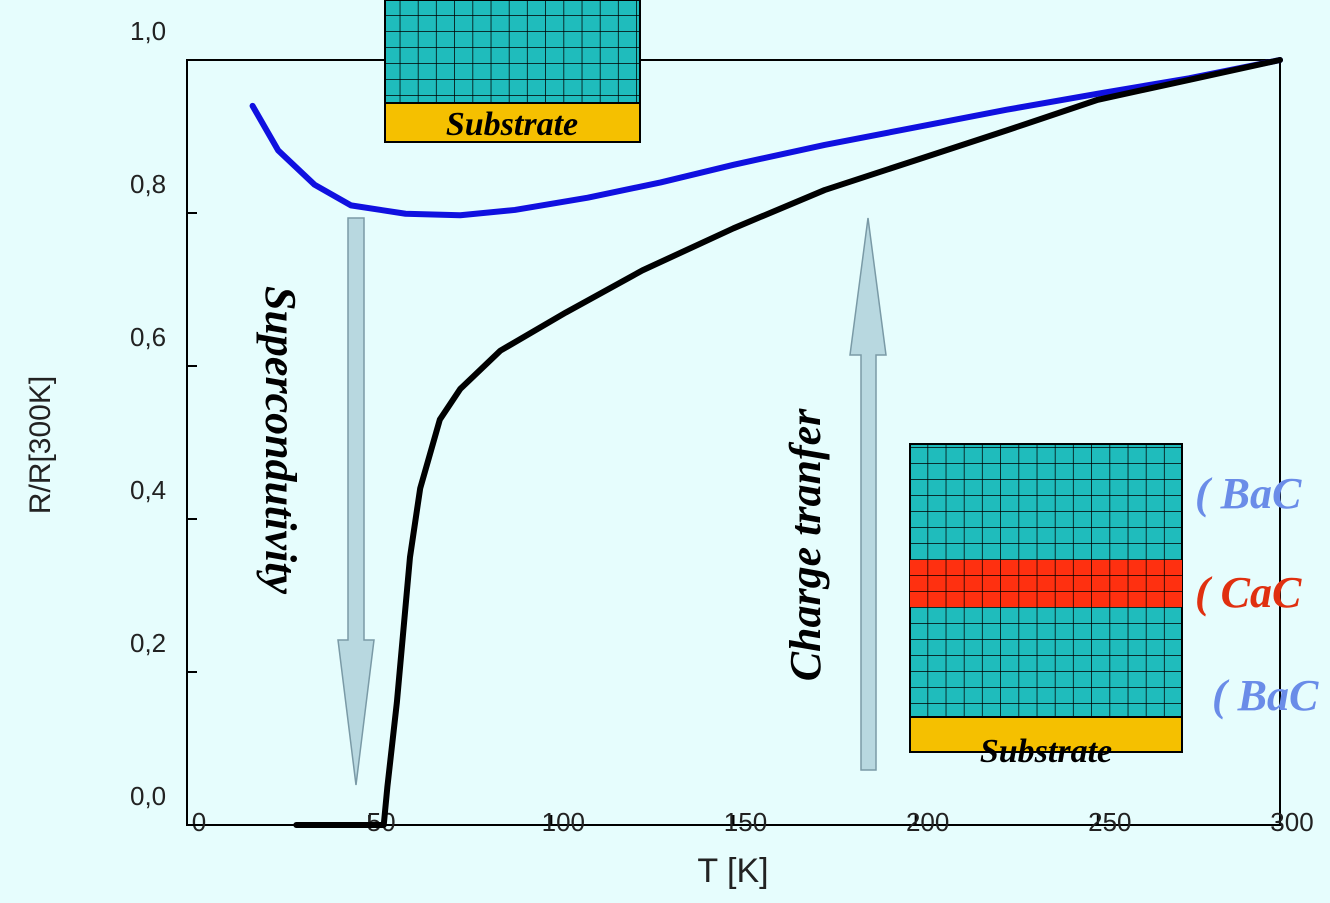 The image size is (1330, 903). Describe the element at coordinates (148, 184) in the screenshot. I see `y-tick-label: 0,8` at that location.